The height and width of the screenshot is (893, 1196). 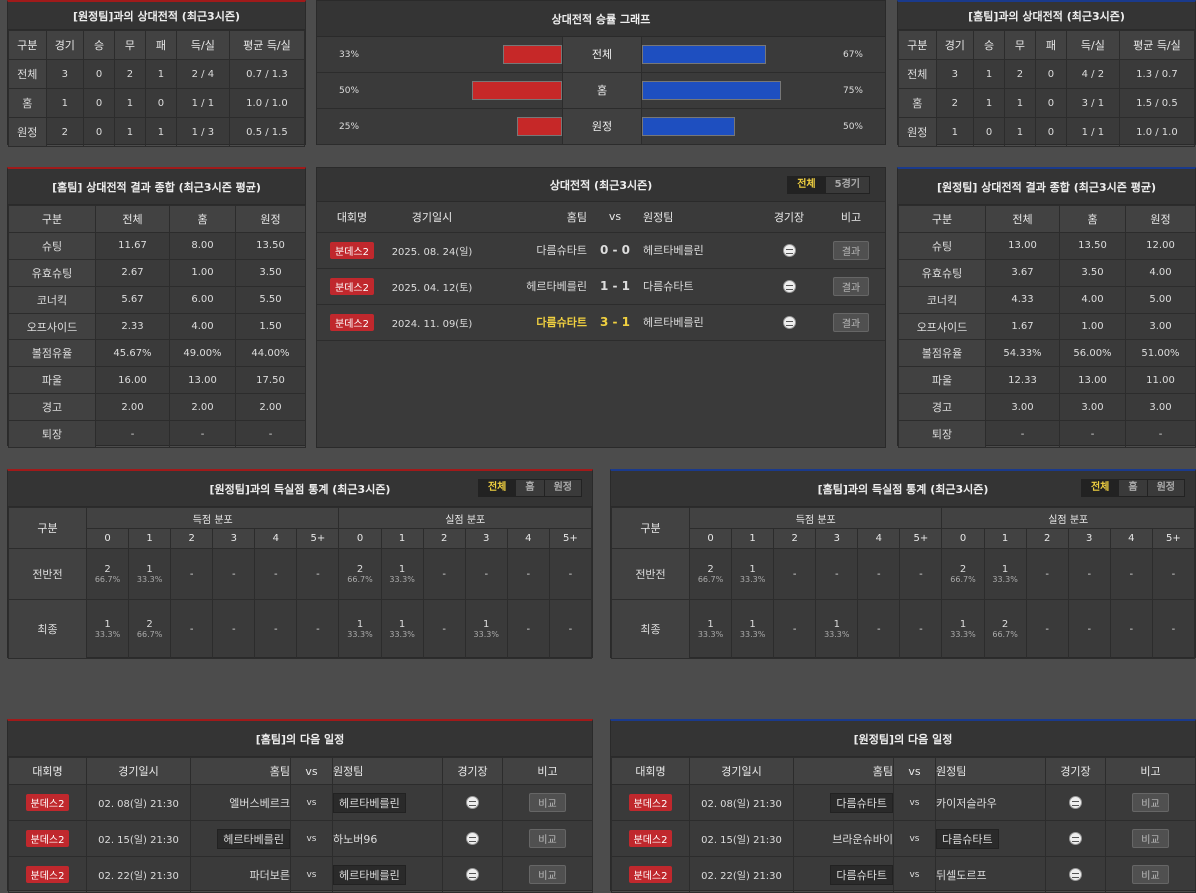 I want to click on away-team: 뒤셀도르프, so click(x=961, y=875).